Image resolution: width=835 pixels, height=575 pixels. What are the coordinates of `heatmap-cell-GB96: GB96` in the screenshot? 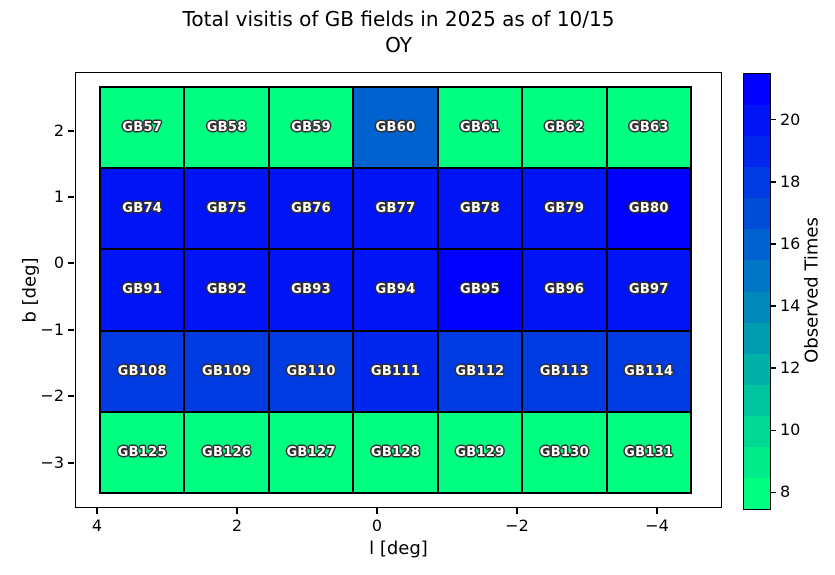 It's located at (564, 290).